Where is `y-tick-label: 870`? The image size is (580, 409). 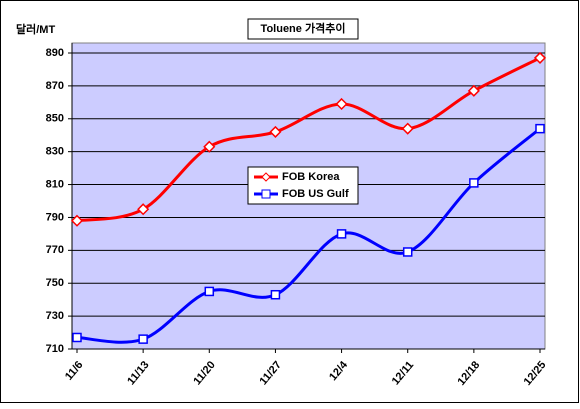 y-tick-label: 870 is located at coordinates (55, 86).